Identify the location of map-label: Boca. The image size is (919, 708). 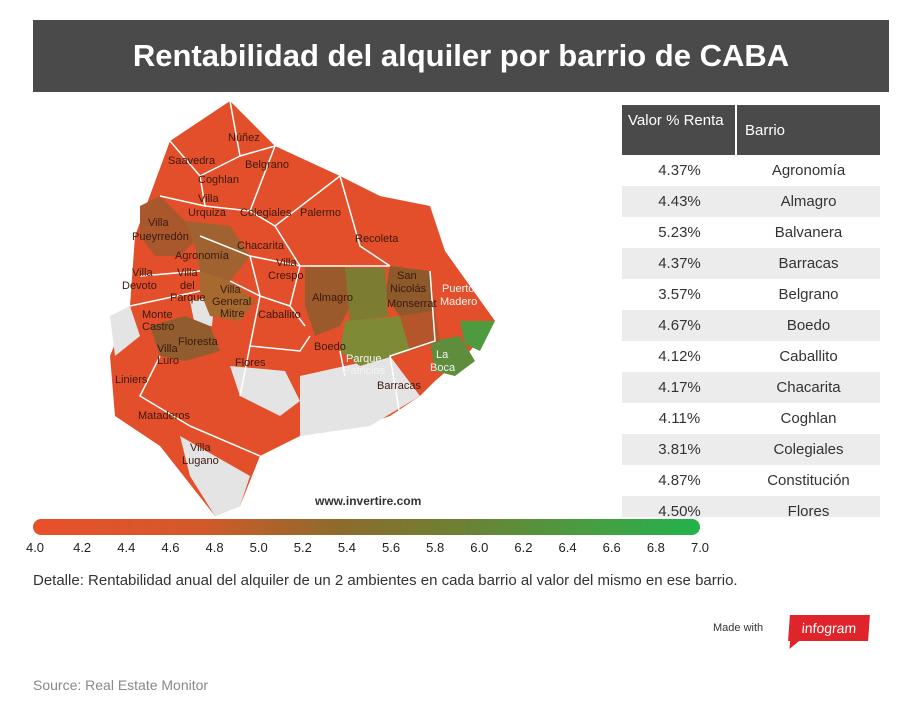
(443, 368).